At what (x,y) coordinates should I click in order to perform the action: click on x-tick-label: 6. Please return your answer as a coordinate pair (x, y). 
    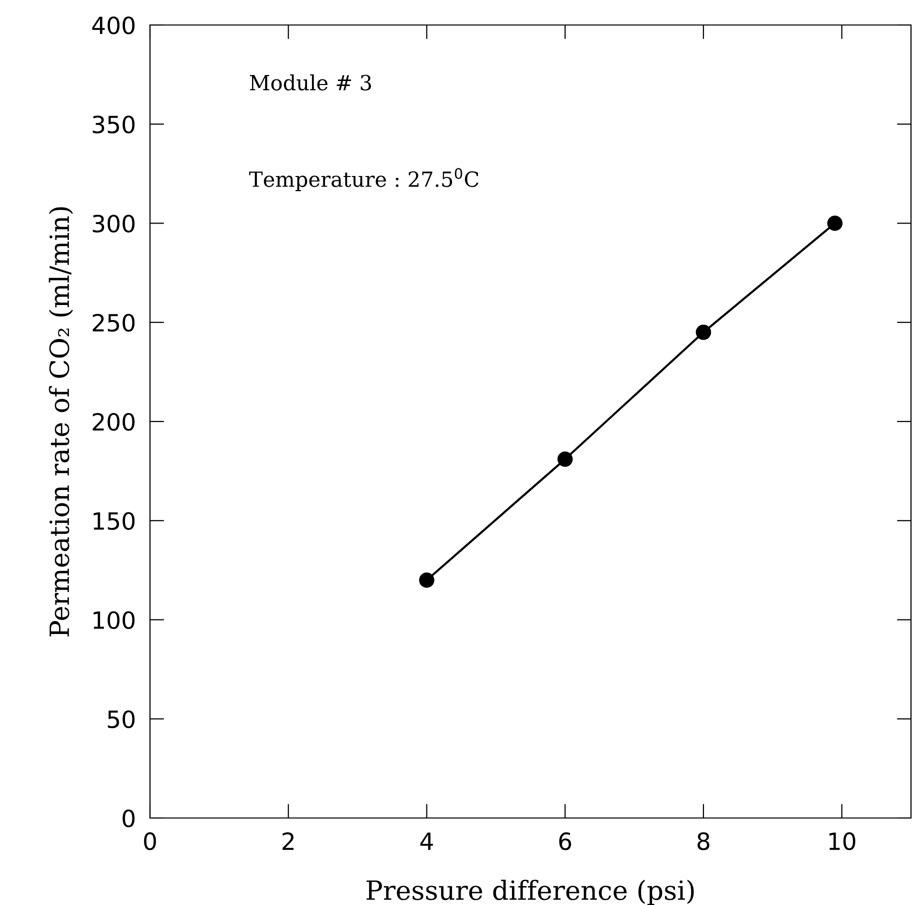
    Looking at the image, I should click on (565, 841).